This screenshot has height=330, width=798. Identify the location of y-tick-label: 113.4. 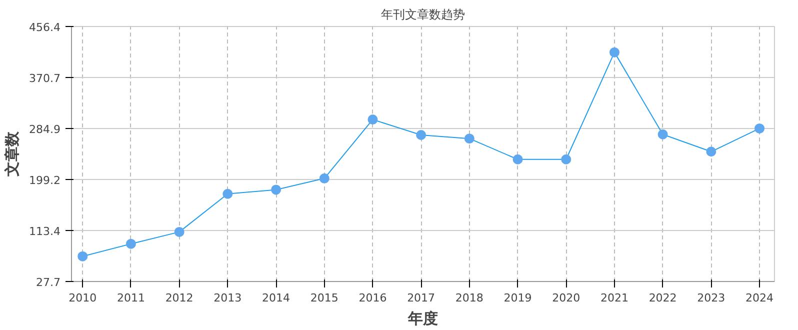
(45, 231).